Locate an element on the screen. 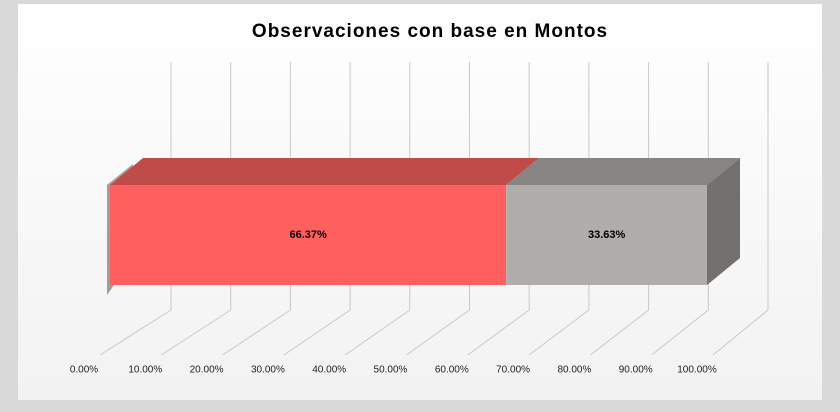 The image size is (840, 412). x-tick-label: 80.00% is located at coordinates (574, 370).